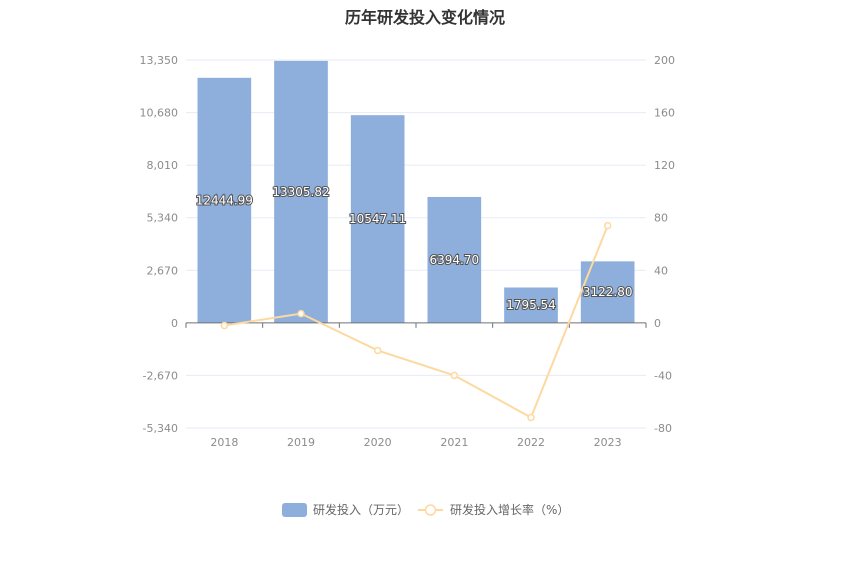  I want to click on left-tick-label: 8,010, so click(163, 165).